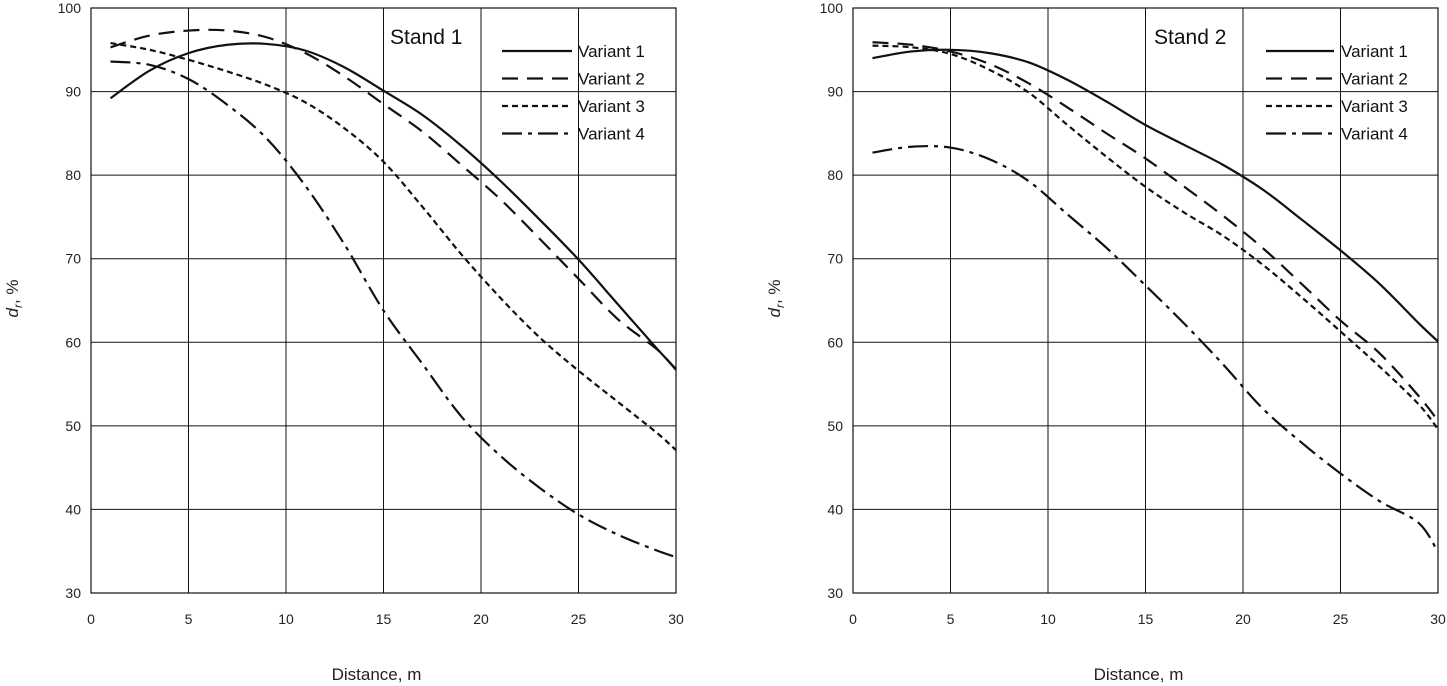  What do you see at coordinates (1190, 37) in the screenshot?
I see `panel-title: Stand 2` at bounding box center [1190, 37].